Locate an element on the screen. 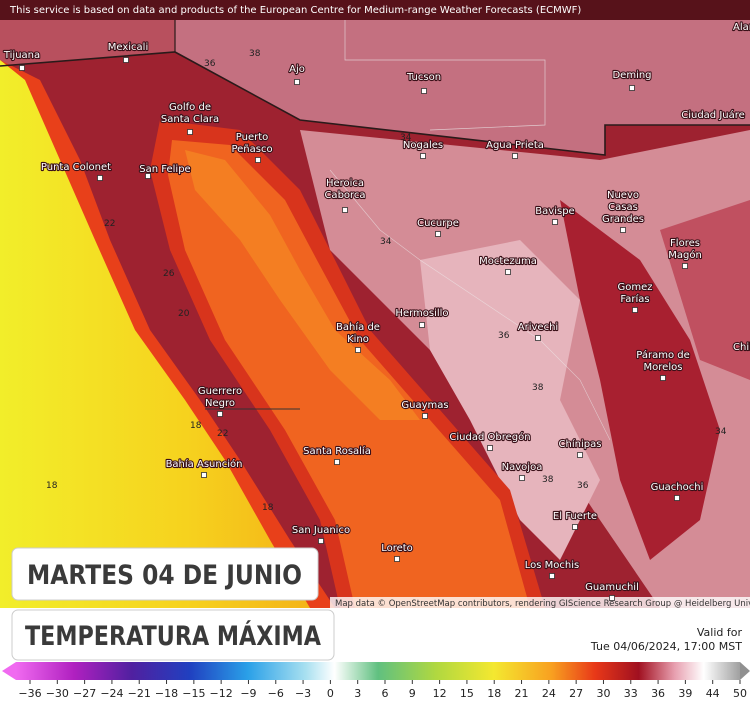 Image resolution: width=750 pixels, height=711 pixels. colorbar-label: −36 is located at coordinates (29, 693).